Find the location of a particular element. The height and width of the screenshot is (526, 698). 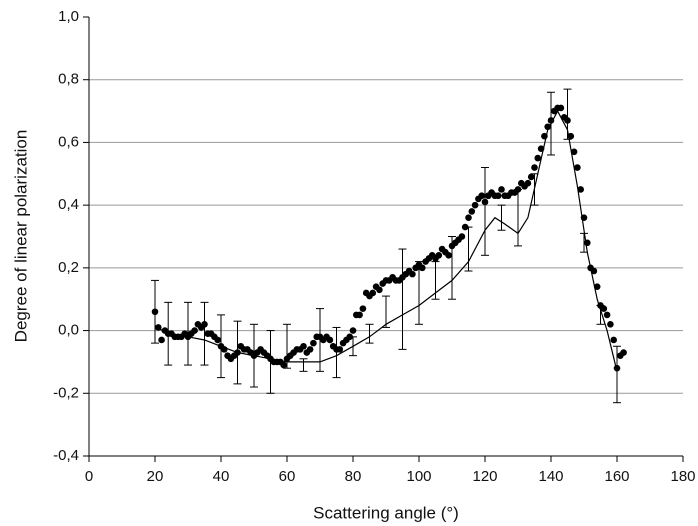

x-axis-label: Scattering angle (°) is located at coordinates (386, 512).